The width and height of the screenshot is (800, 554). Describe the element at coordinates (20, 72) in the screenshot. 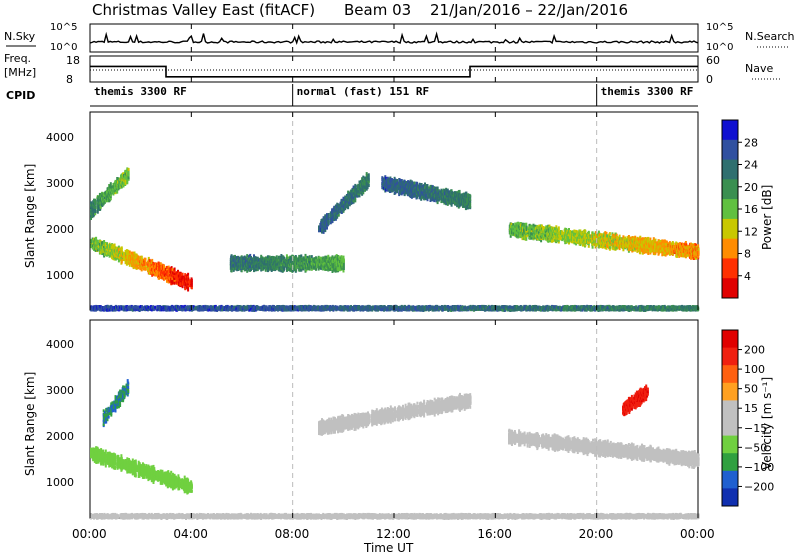

I see `freq-label-2: [MHz]` at that location.